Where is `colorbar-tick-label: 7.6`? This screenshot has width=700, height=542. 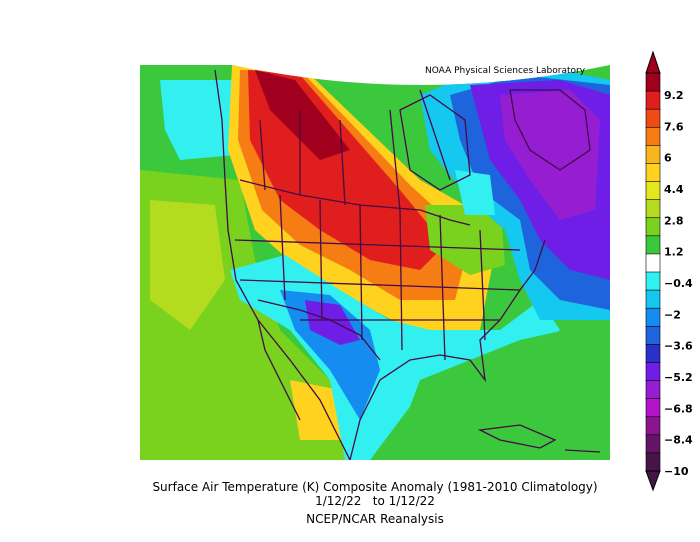 colorbar-tick-label: 7.6 is located at coordinates (674, 126).